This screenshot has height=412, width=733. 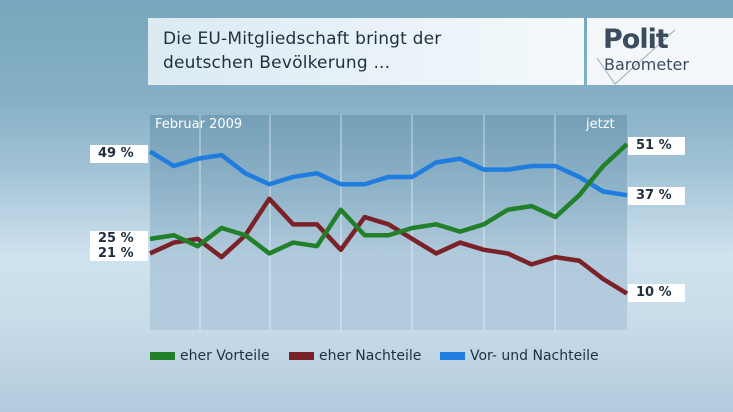 I want to click on start-label-eher-vorteile: 25 %, so click(x=119, y=238).